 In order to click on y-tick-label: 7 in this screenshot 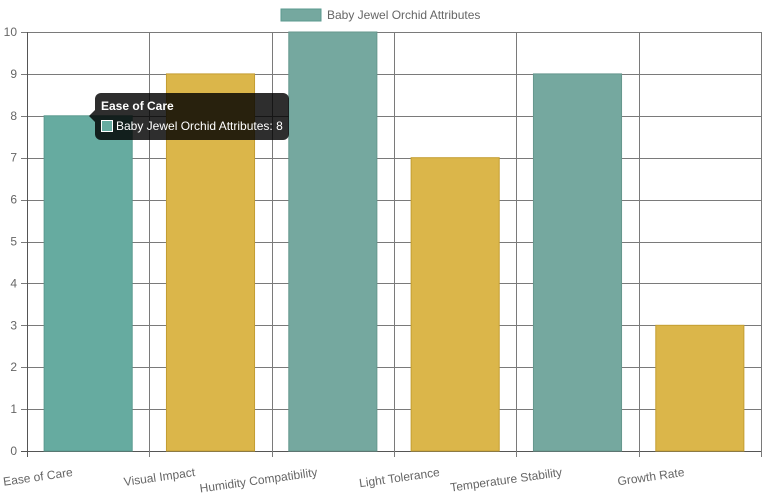, I will do `click(13, 158)`.